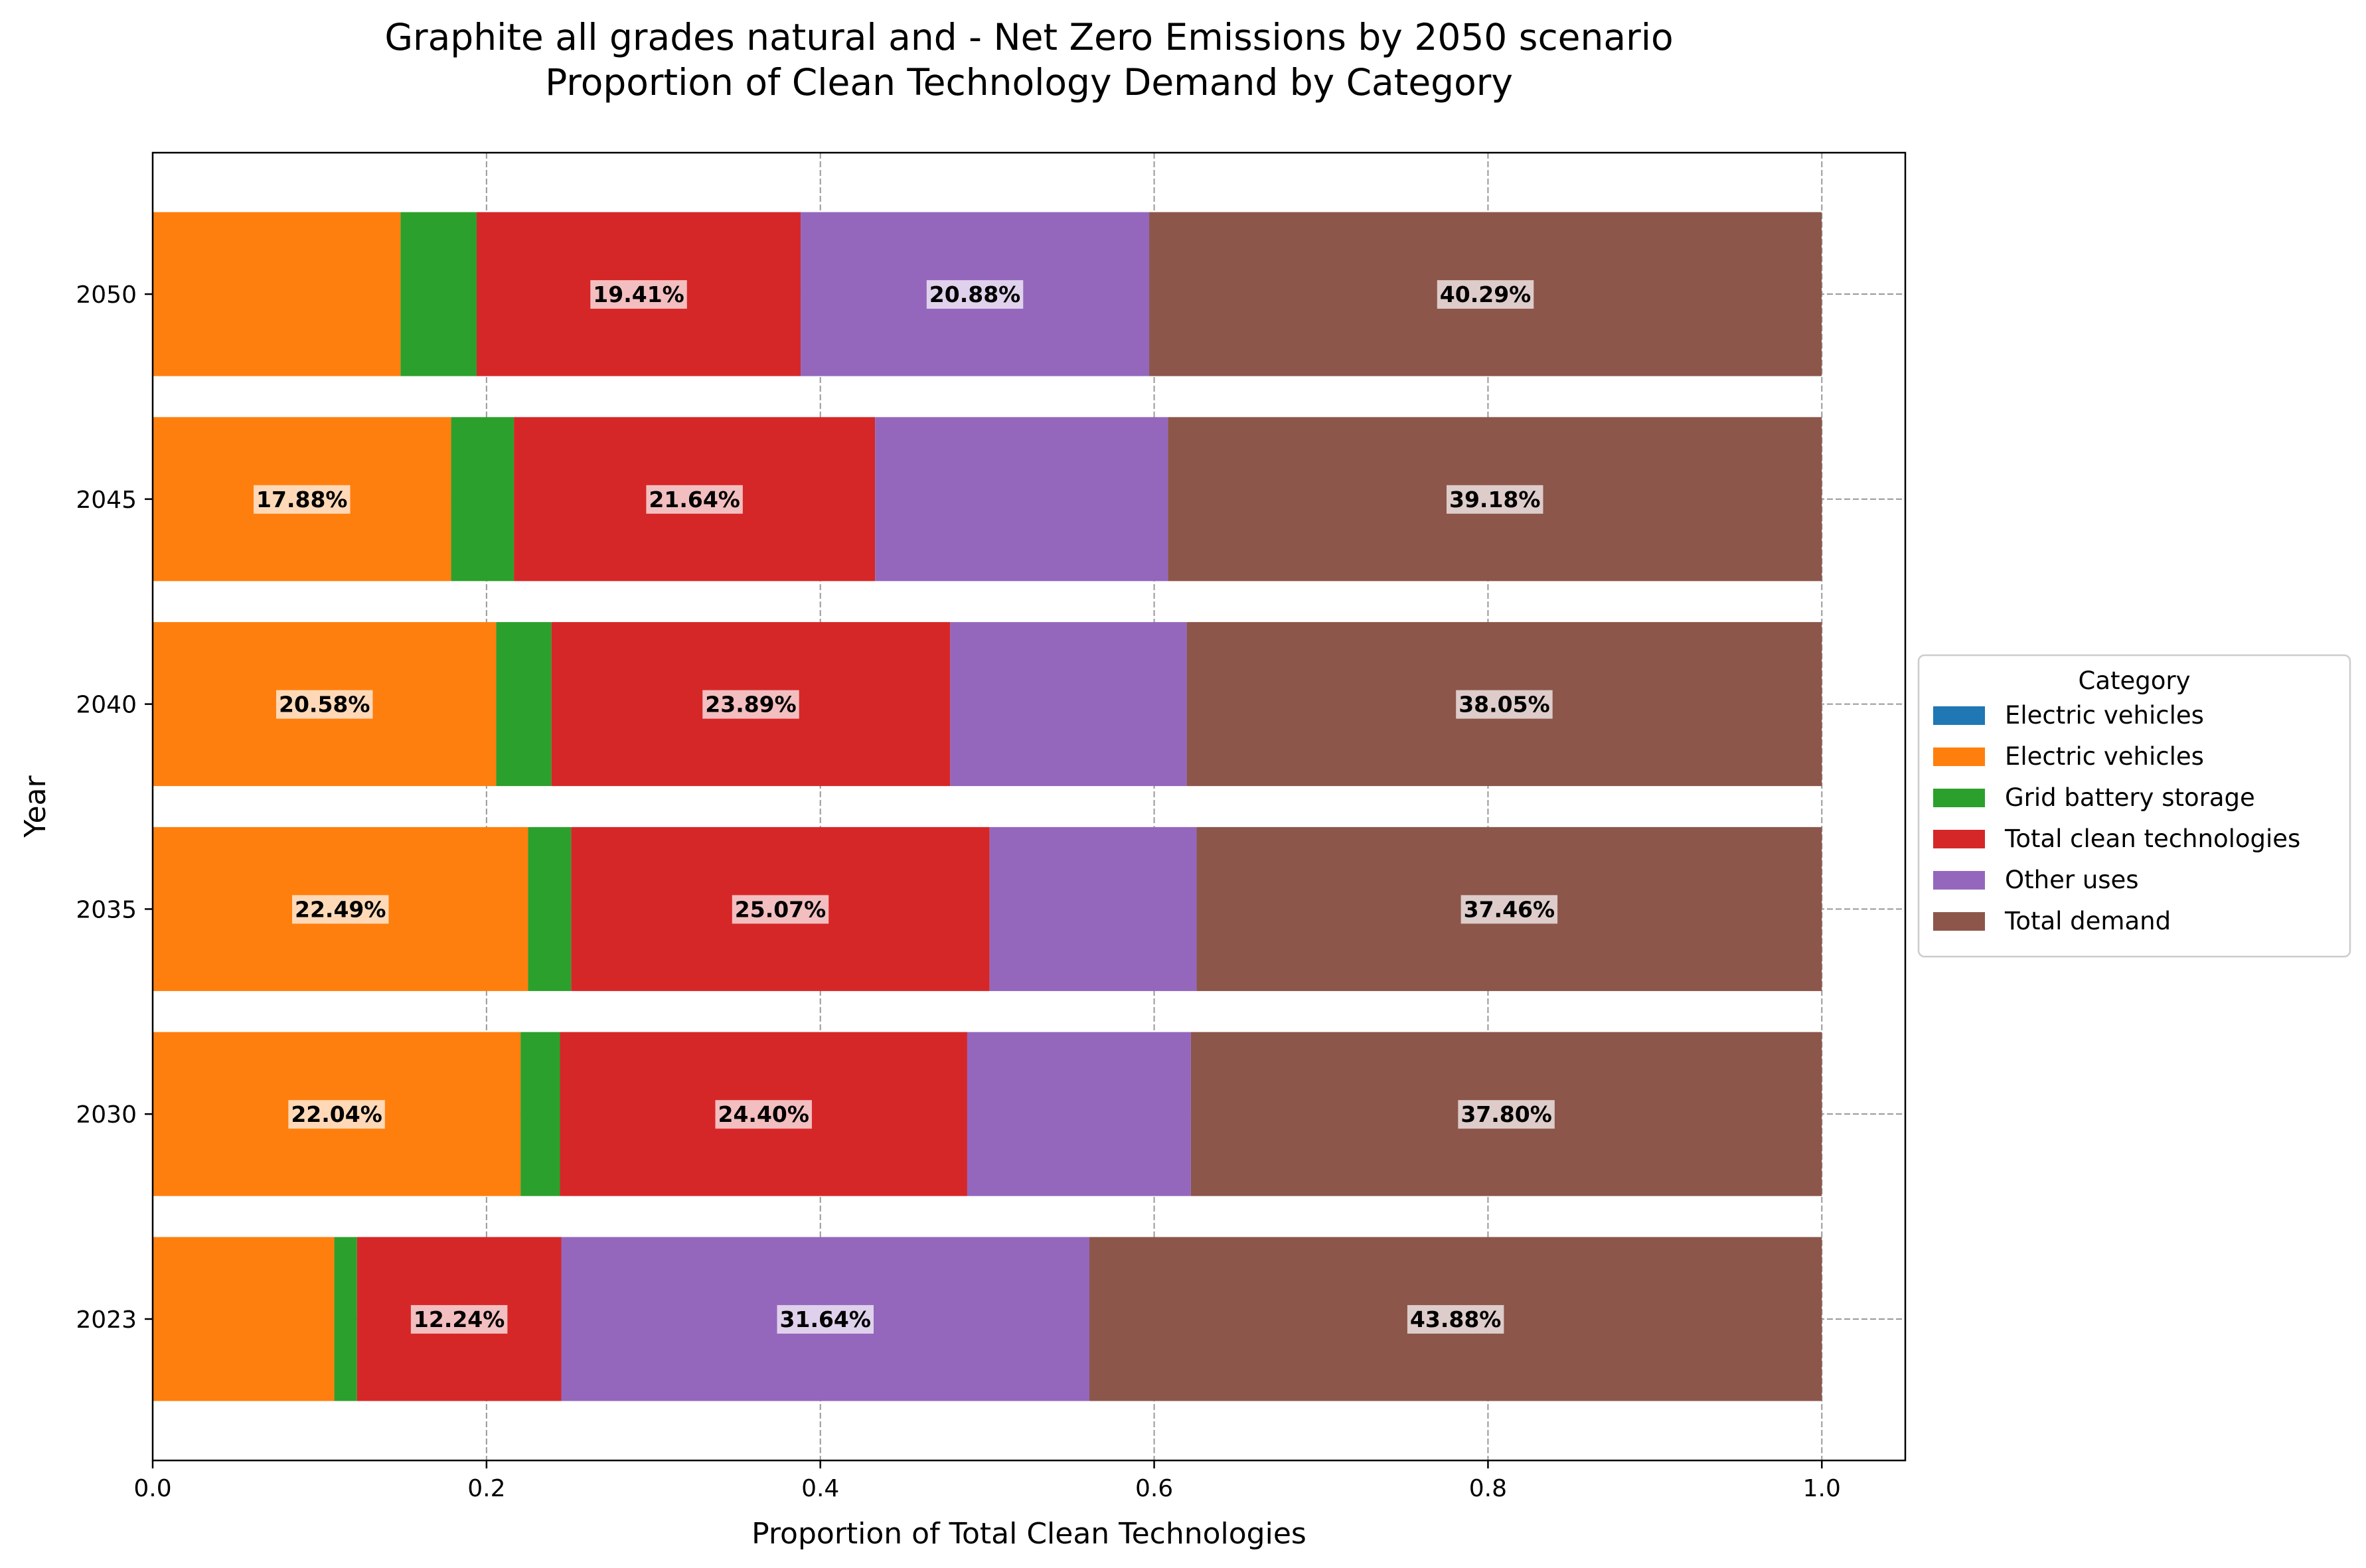  I want to click on y-tick-label: 2050, so click(106, 295).